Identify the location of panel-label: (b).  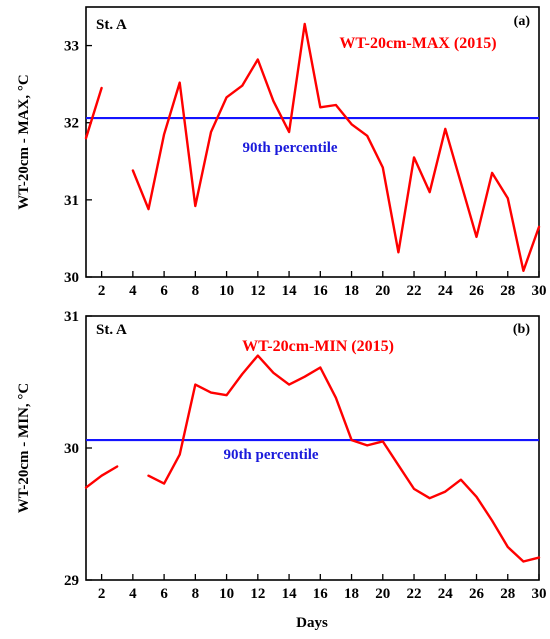
(521, 329).